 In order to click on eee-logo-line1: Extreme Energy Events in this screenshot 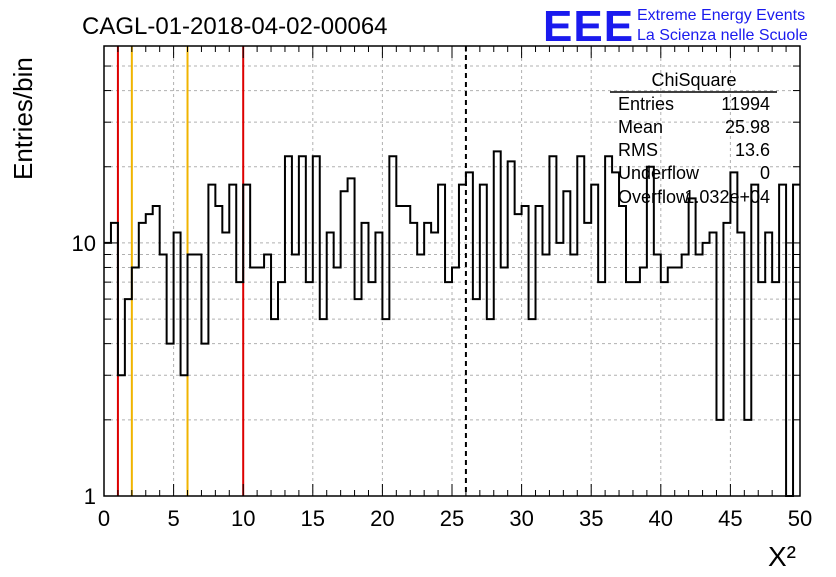, I will do `click(721, 15)`.